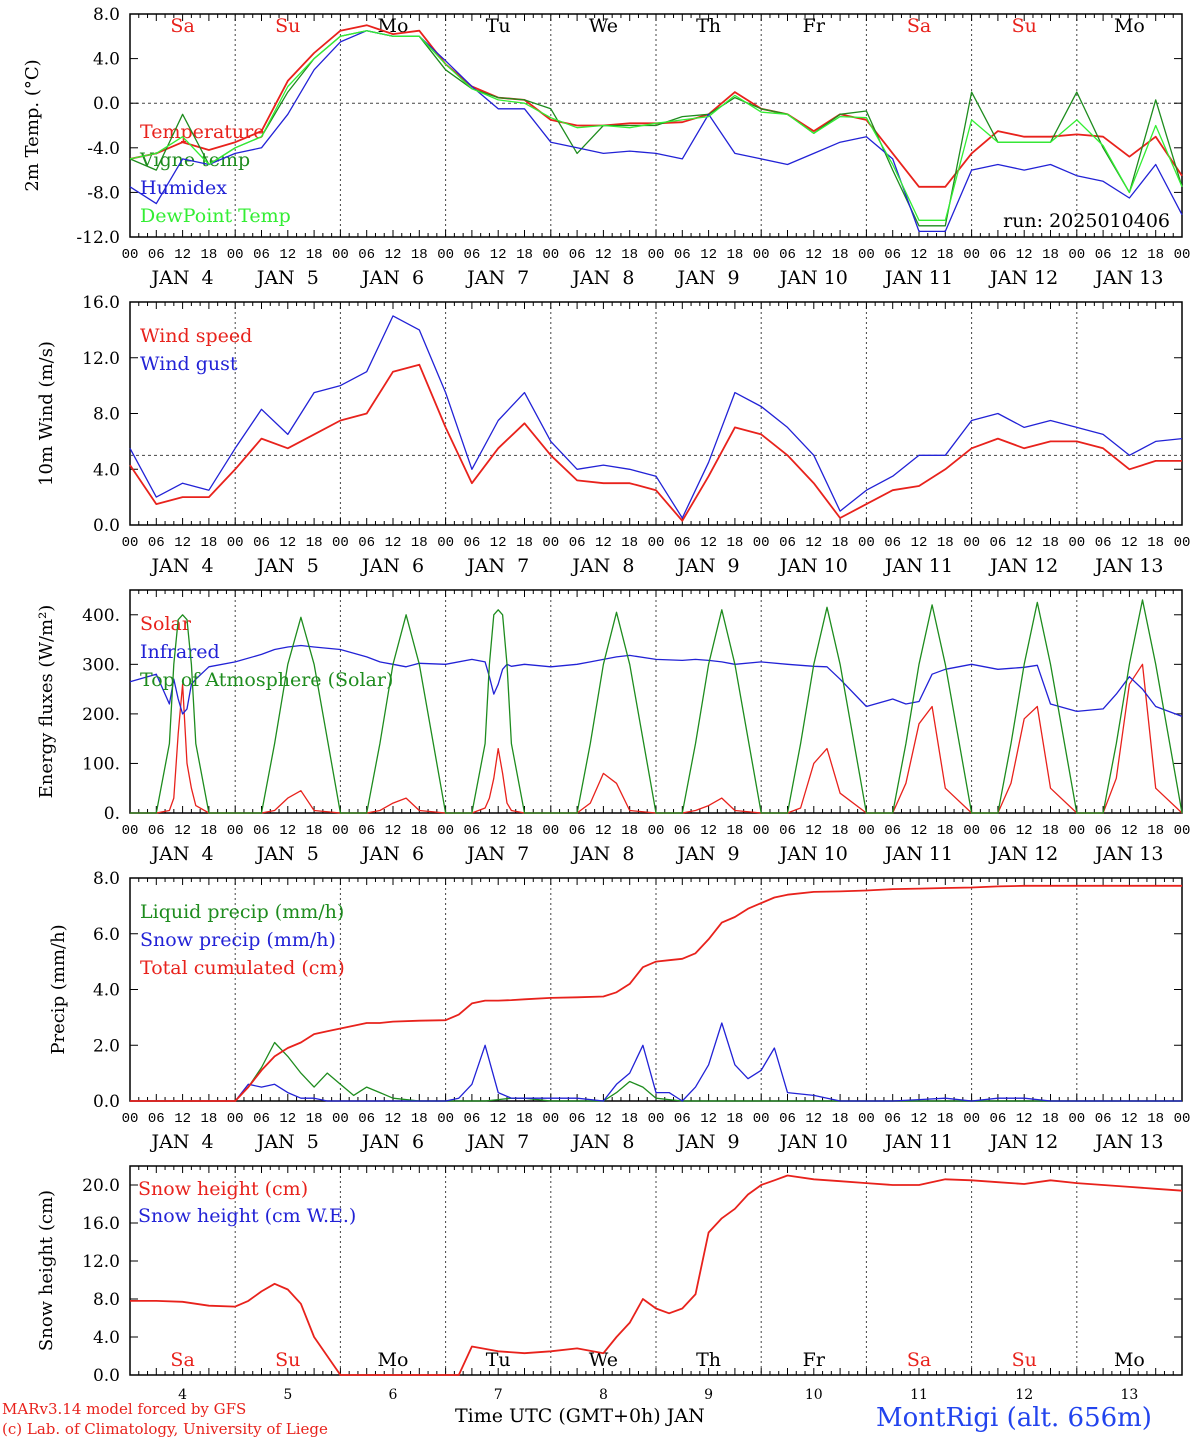 The image size is (1194, 1445). What do you see at coordinates (189, 364) in the screenshot?
I see `legend-entry: Wind gust` at bounding box center [189, 364].